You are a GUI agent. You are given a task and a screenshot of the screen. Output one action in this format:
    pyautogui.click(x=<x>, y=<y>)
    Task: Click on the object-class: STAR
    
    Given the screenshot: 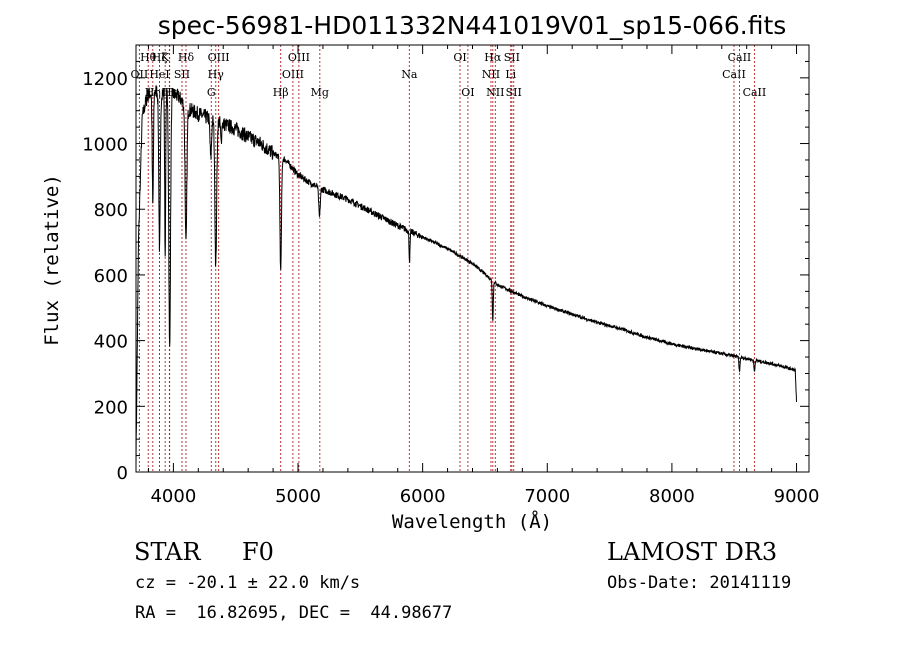 What is the action you would take?
    pyautogui.click(x=167, y=552)
    